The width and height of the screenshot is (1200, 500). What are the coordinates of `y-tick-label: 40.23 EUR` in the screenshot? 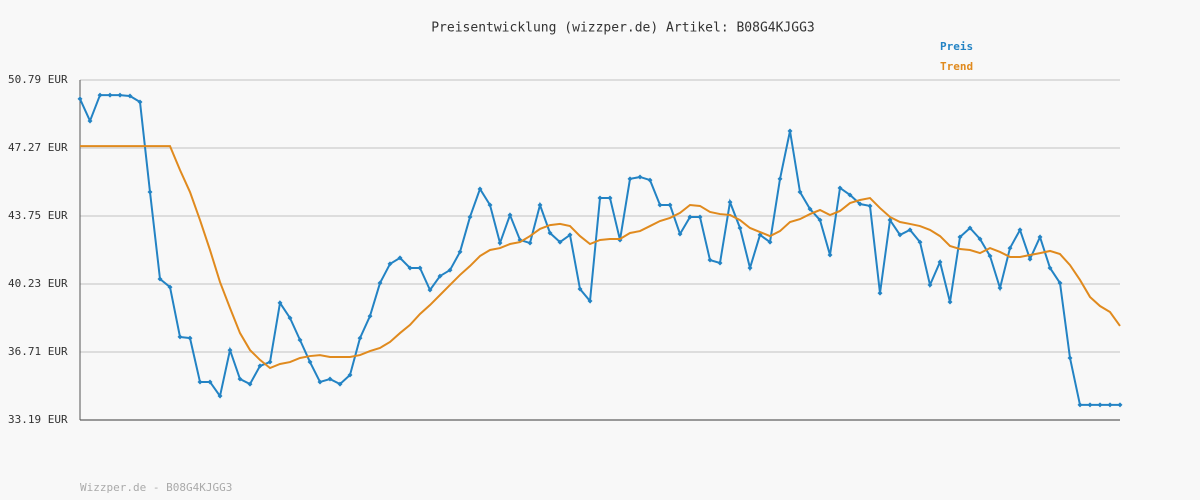 It's located at (38, 283).